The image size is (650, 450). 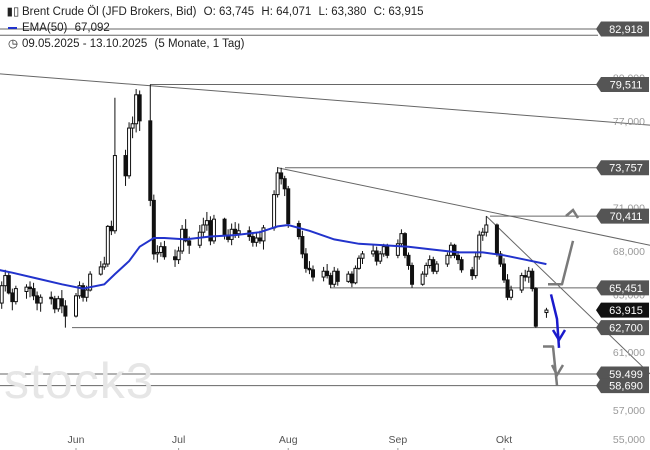 I want to click on price-label-text: 65,451, so click(x=626, y=289).